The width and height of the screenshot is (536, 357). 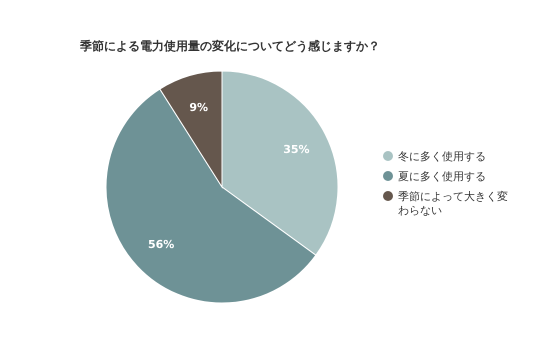 What do you see at coordinates (442, 176) in the screenshot?
I see `legend-label: 夏に多く使用する` at bounding box center [442, 176].